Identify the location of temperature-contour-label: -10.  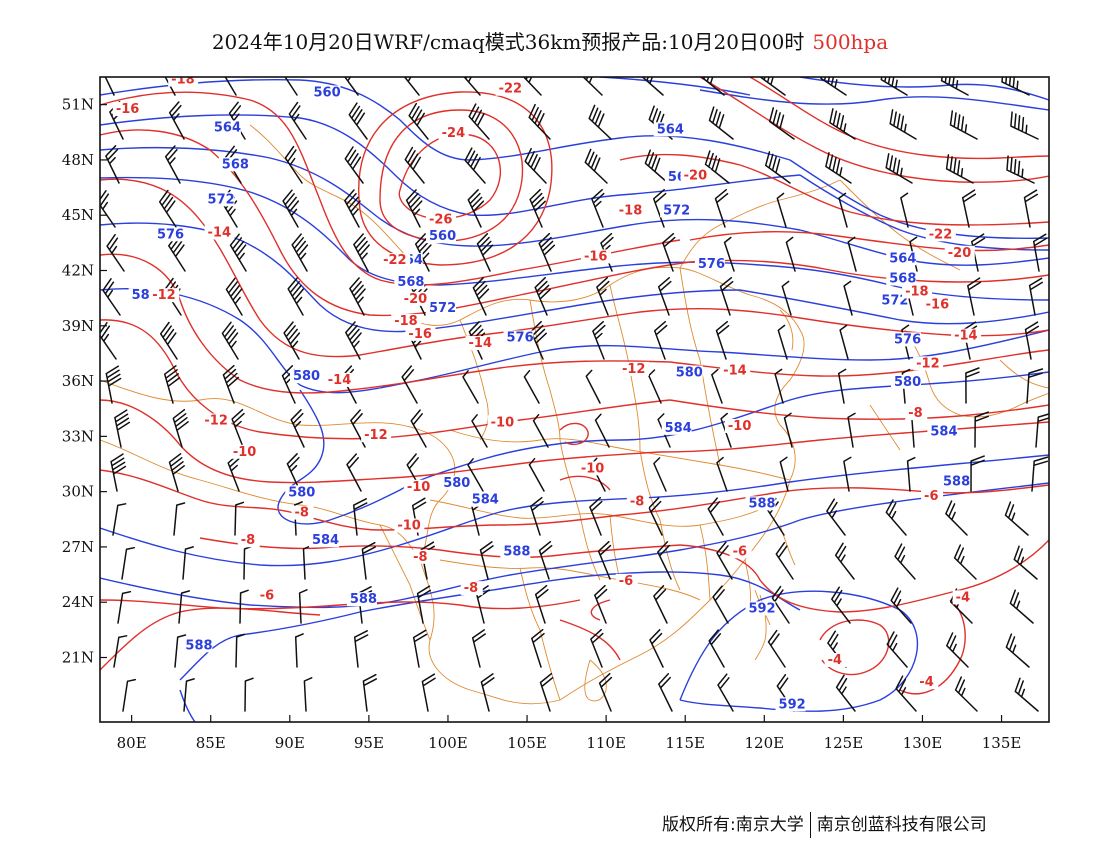
(244, 452).